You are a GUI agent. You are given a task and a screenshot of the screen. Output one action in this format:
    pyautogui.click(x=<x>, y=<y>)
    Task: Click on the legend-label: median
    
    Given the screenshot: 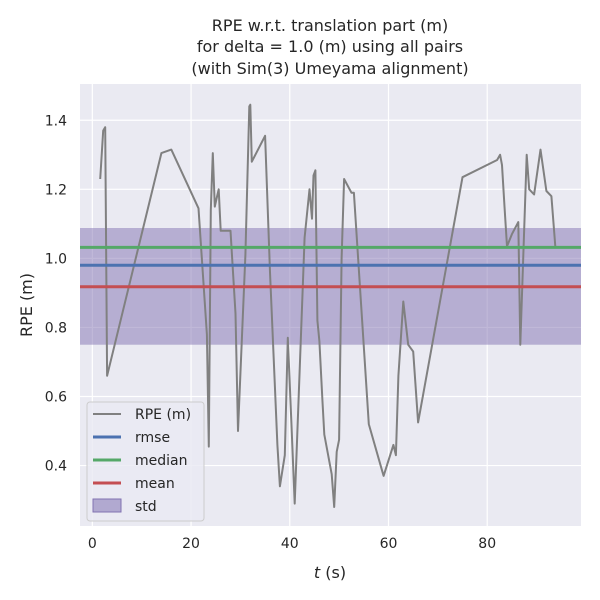 What is the action you would take?
    pyautogui.click(x=161, y=461)
    